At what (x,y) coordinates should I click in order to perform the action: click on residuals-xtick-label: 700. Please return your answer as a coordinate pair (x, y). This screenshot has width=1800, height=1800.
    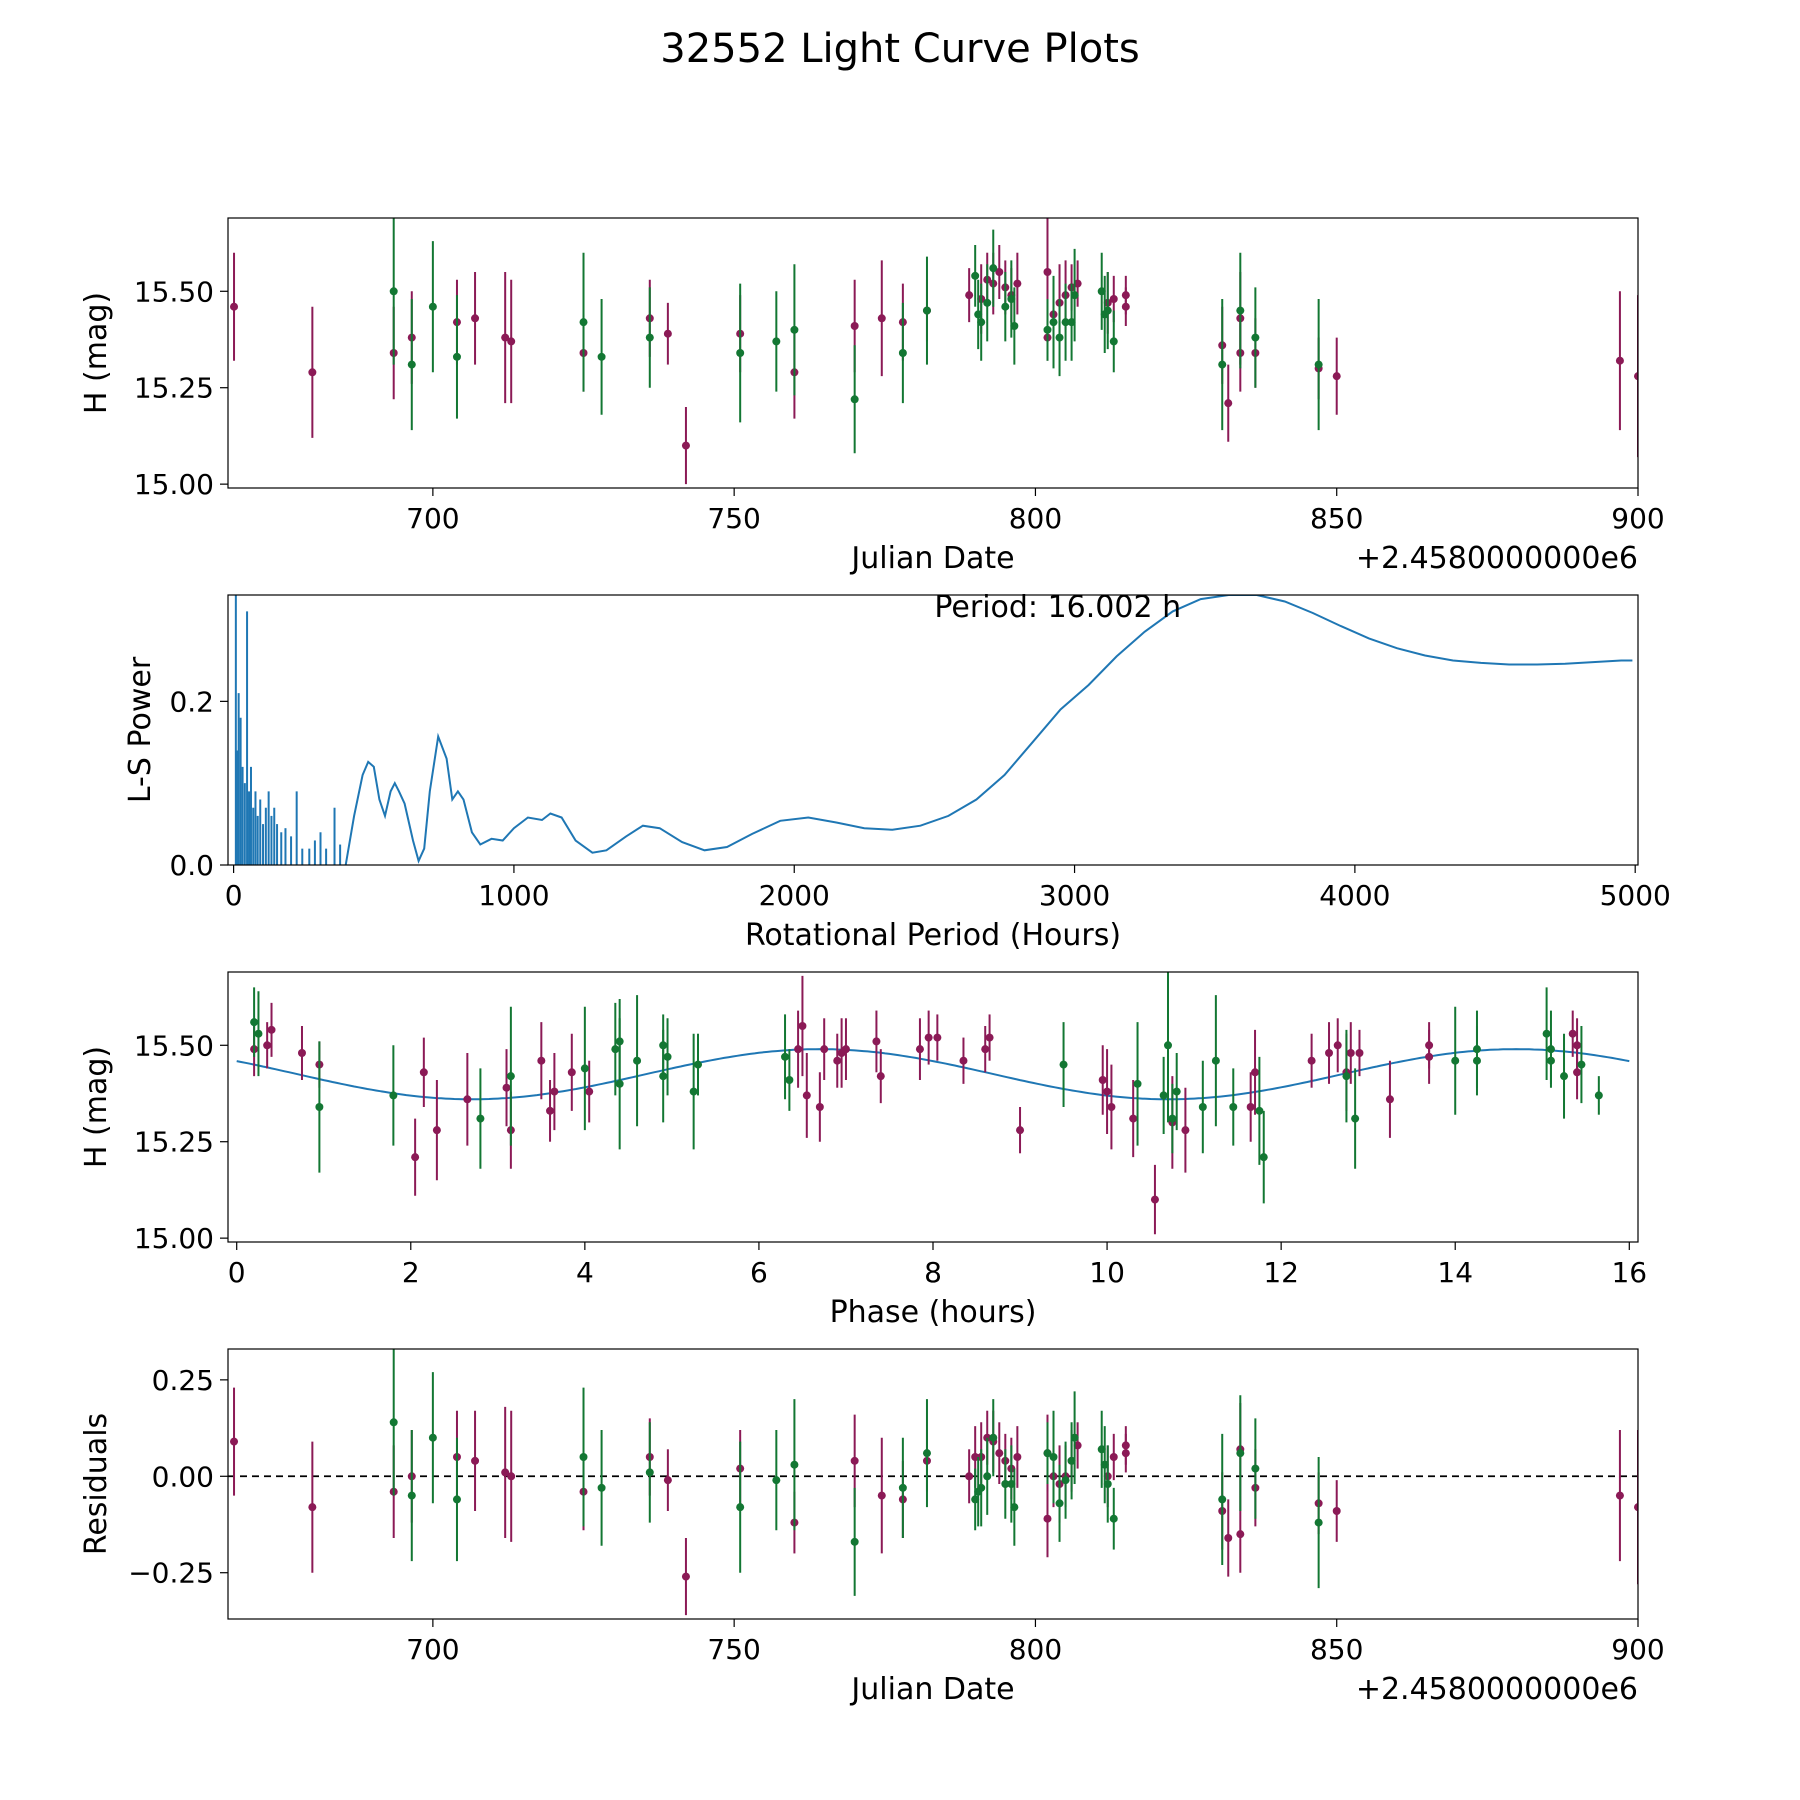
    Looking at the image, I should click on (432, 1649).